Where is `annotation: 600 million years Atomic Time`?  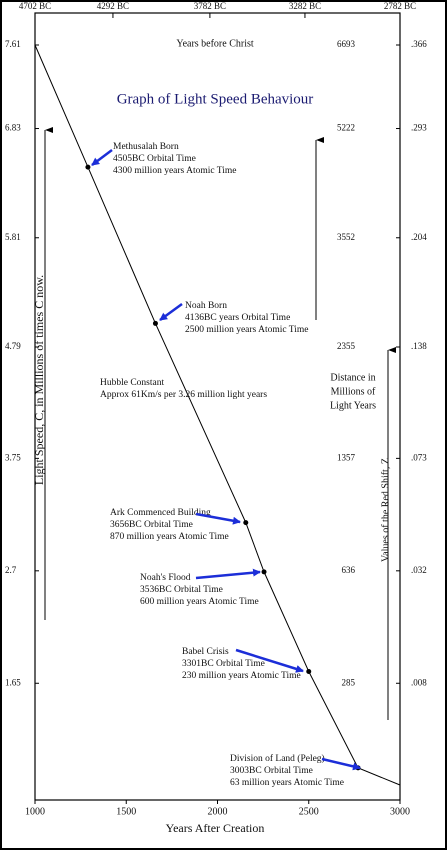 annotation: 600 million years Atomic Time is located at coordinates (199, 602).